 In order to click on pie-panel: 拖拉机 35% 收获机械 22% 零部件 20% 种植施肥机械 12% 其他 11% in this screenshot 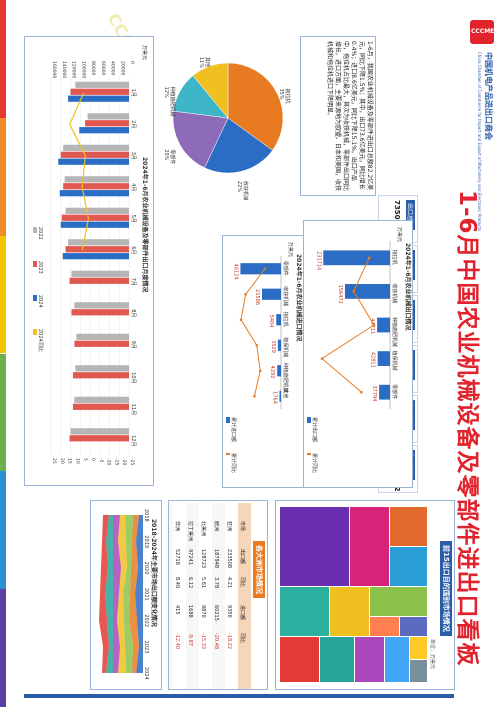, I will do `click(225, 115)`.